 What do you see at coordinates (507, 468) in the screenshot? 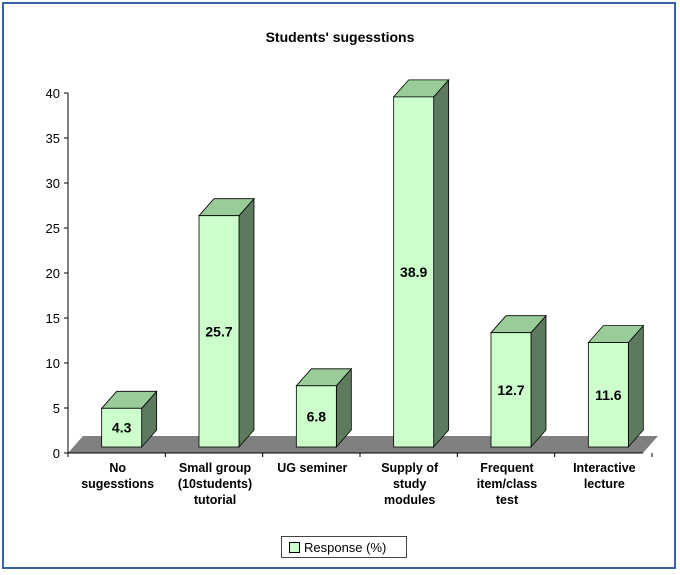
I see `x-tick-label: Frequent` at bounding box center [507, 468].